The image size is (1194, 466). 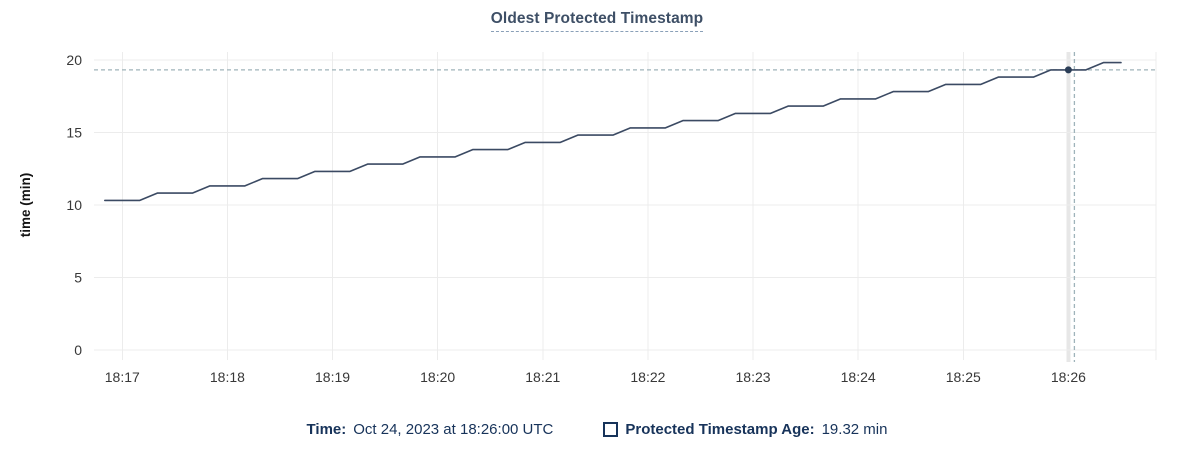 What do you see at coordinates (437, 377) in the screenshot?
I see `x-tick-label: 18:20` at bounding box center [437, 377].